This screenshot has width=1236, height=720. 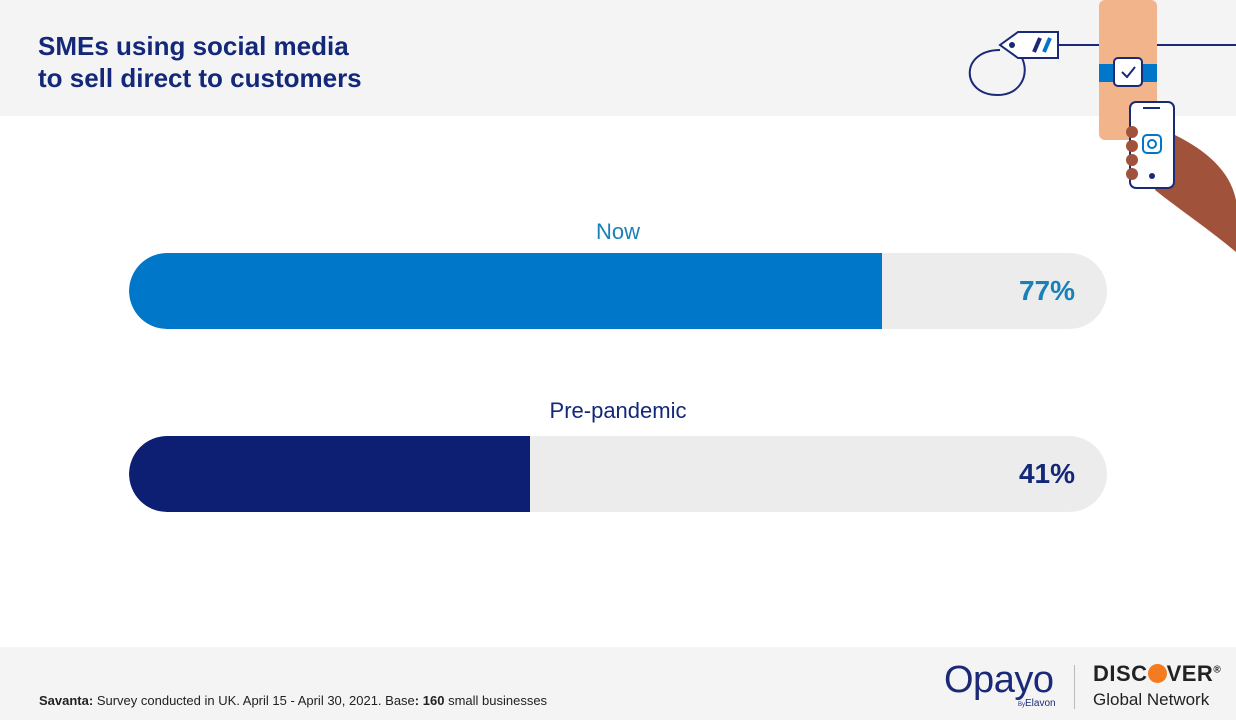 I want to click on bar-label-pre-pandemic: Pre-pandemic, so click(x=618, y=410).